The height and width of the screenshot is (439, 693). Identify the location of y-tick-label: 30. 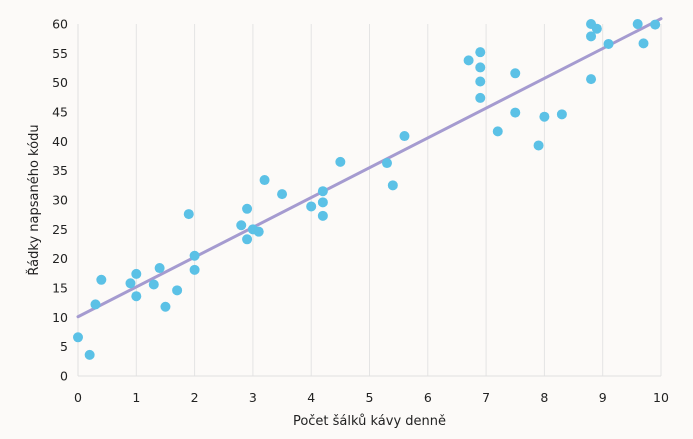
(60, 200).